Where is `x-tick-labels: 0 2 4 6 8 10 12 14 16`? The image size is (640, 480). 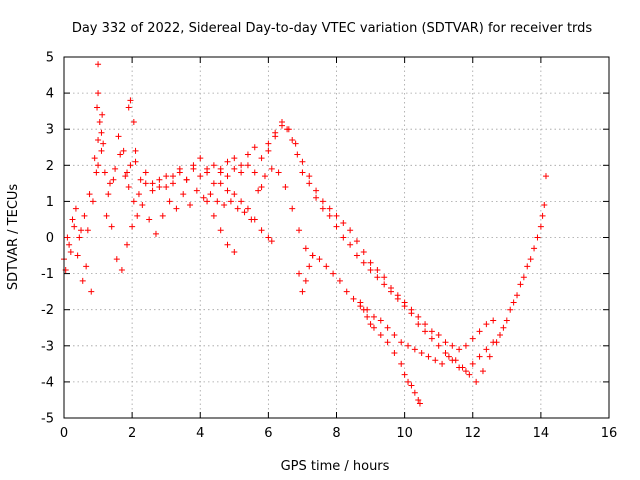 x-tick-labels: 0 2 4 6 8 10 12 14 16 is located at coordinates (338, 433).